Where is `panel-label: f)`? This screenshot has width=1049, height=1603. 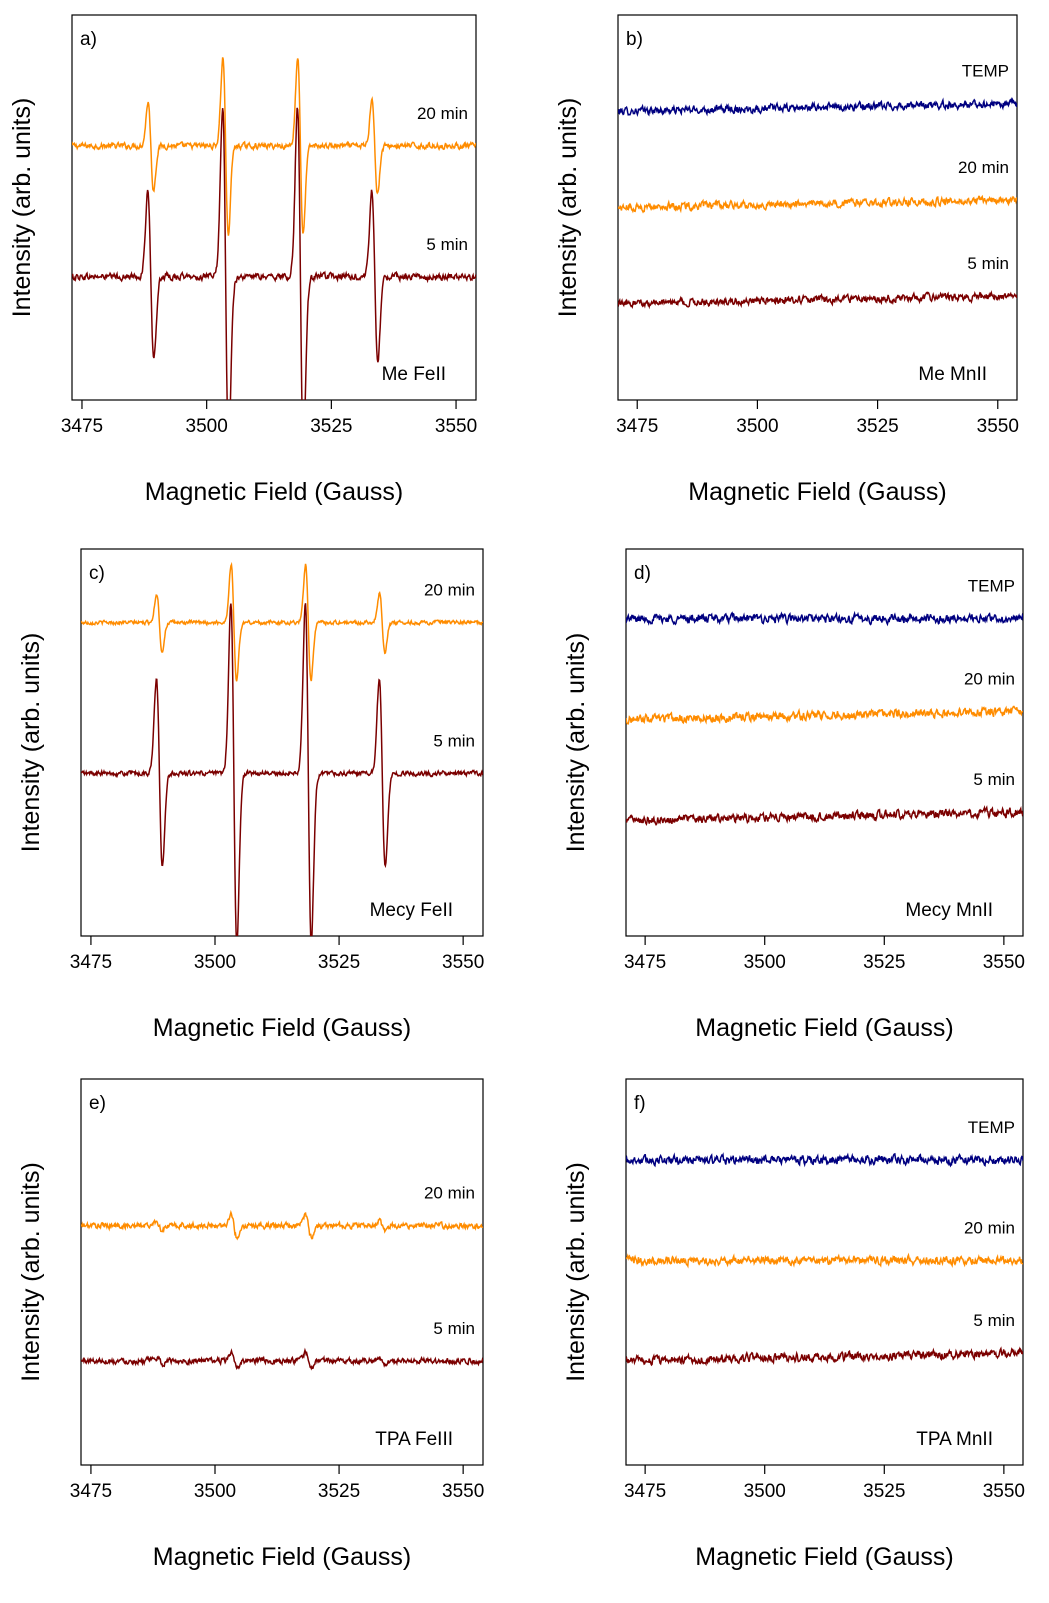
panel-label: f) is located at coordinates (640, 1103).